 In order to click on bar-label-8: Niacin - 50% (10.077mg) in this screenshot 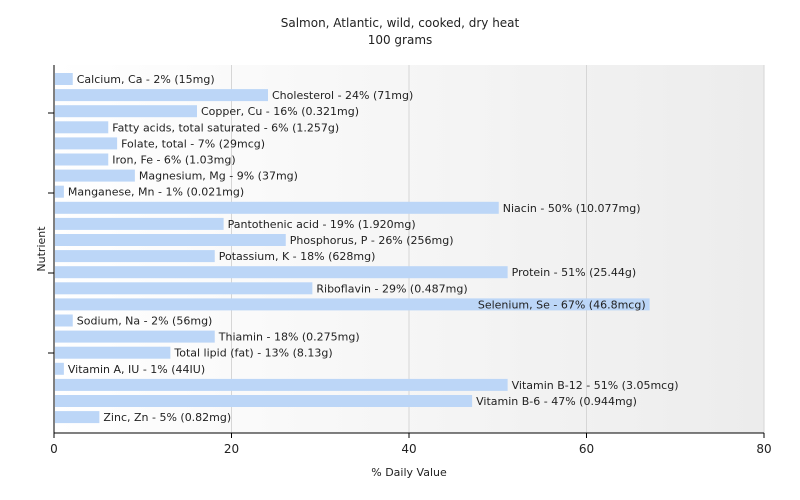, I will do `click(572, 208)`.